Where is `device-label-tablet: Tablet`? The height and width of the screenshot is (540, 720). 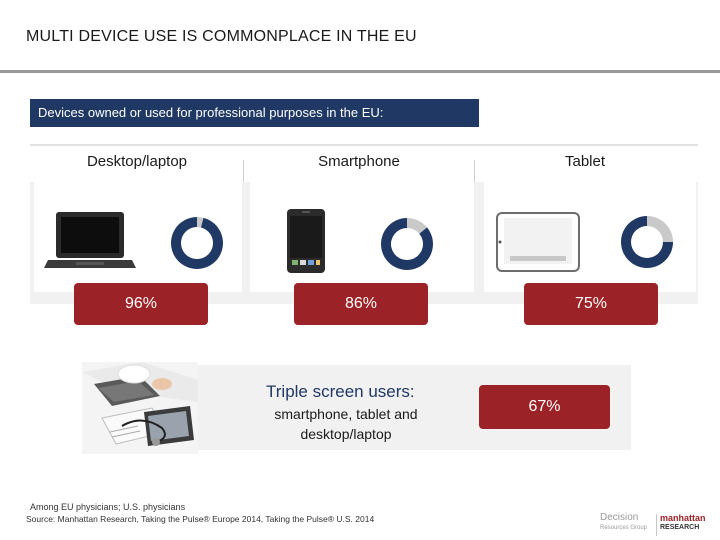
device-label-tablet: Tablet is located at coordinates (585, 161).